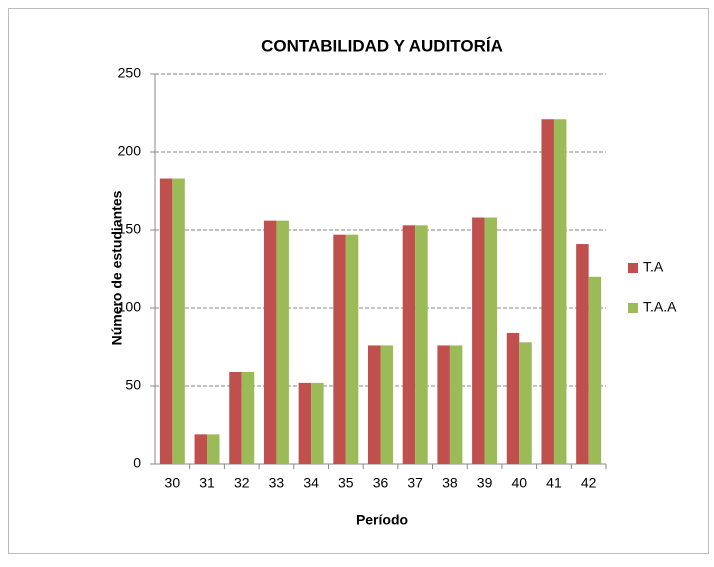 This screenshot has height=567, width=714. I want to click on x-tick-label: 33, so click(277, 483).